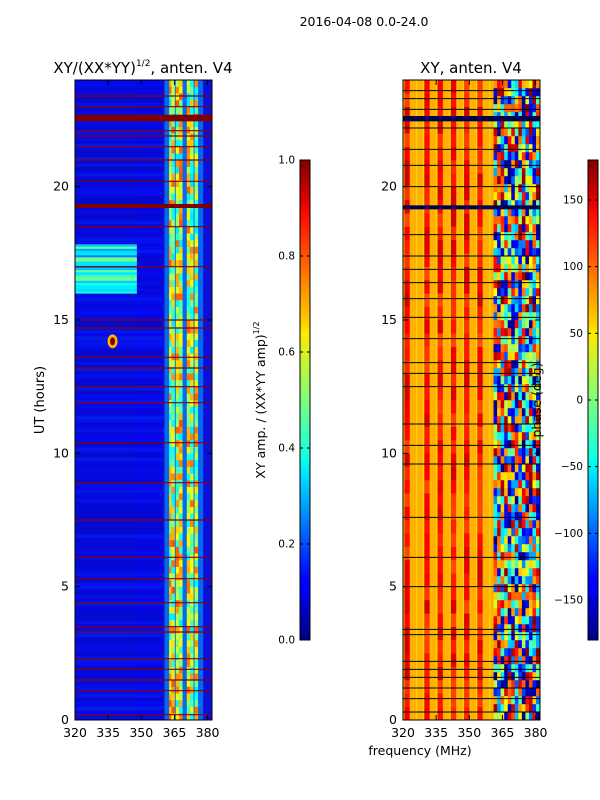  Describe the element at coordinates (476, 400) in the screenshot. I see `right-stripe-thin` at that location.